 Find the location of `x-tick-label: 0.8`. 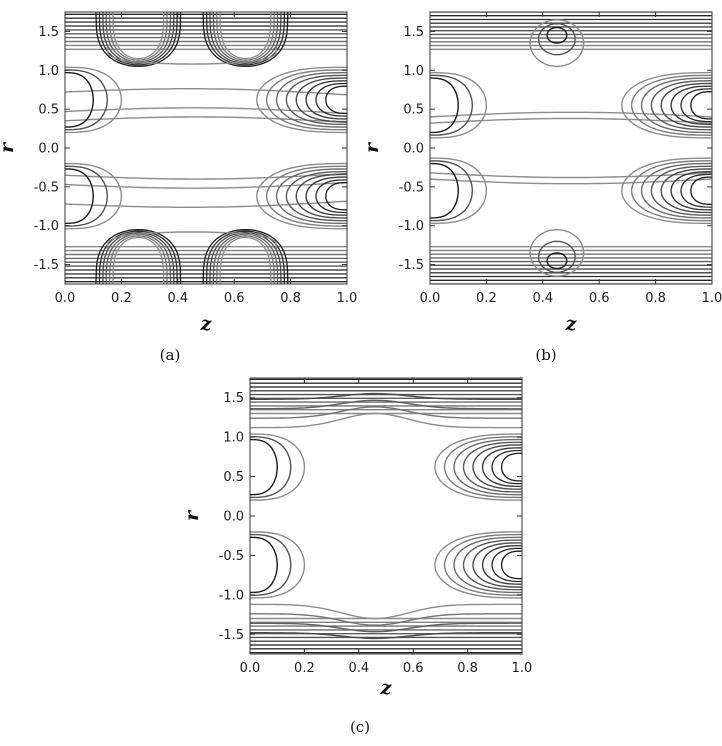

x-tick-label: 0.8 is located at coordinates (467, 668).